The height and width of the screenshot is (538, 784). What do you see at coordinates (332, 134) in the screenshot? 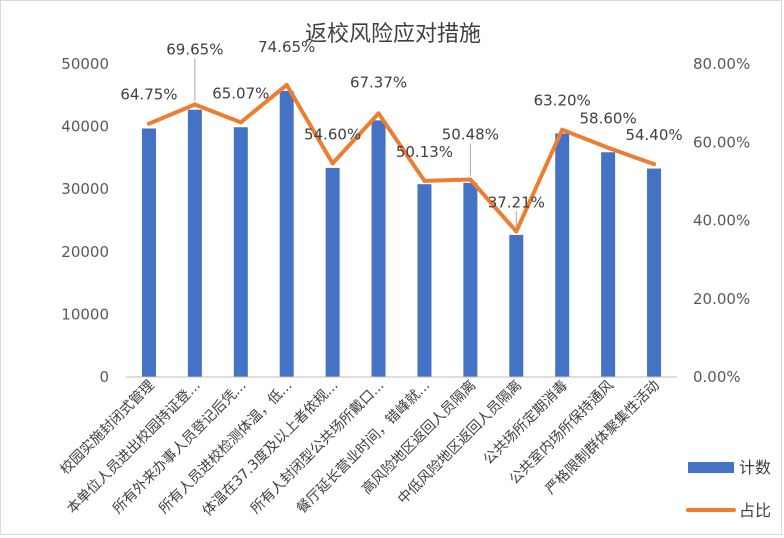
I see `data-label: 54.60%` at bounding box center [332, 134].